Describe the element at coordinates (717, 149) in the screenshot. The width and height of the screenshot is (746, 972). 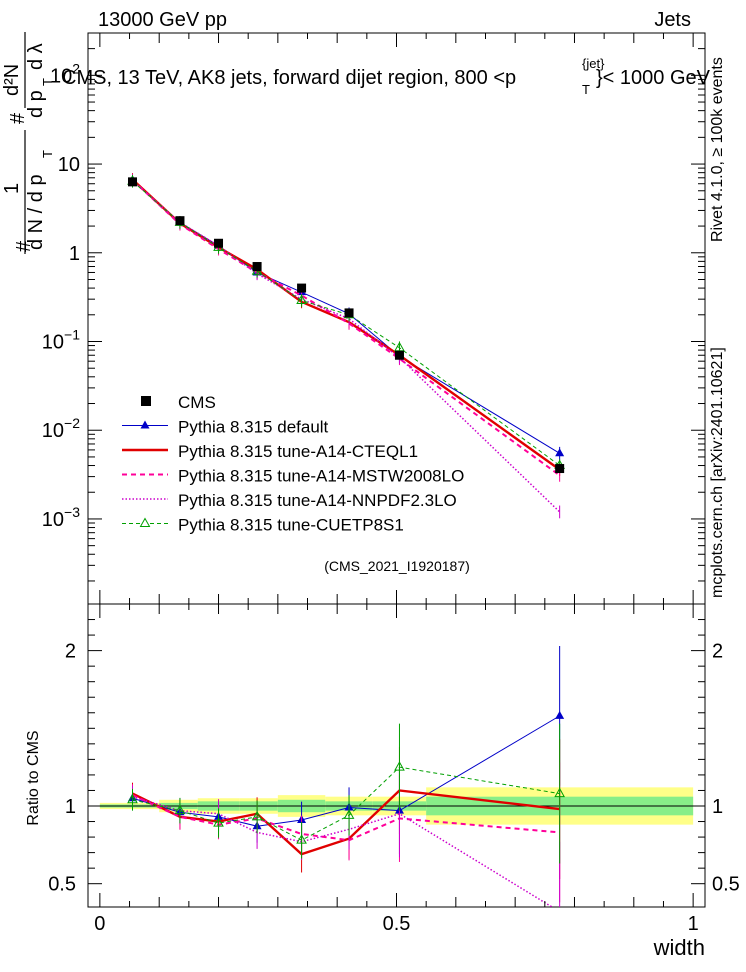
I see `side-rivet-label: Rivet 4.1.0, ≥ 100k events` at that location.